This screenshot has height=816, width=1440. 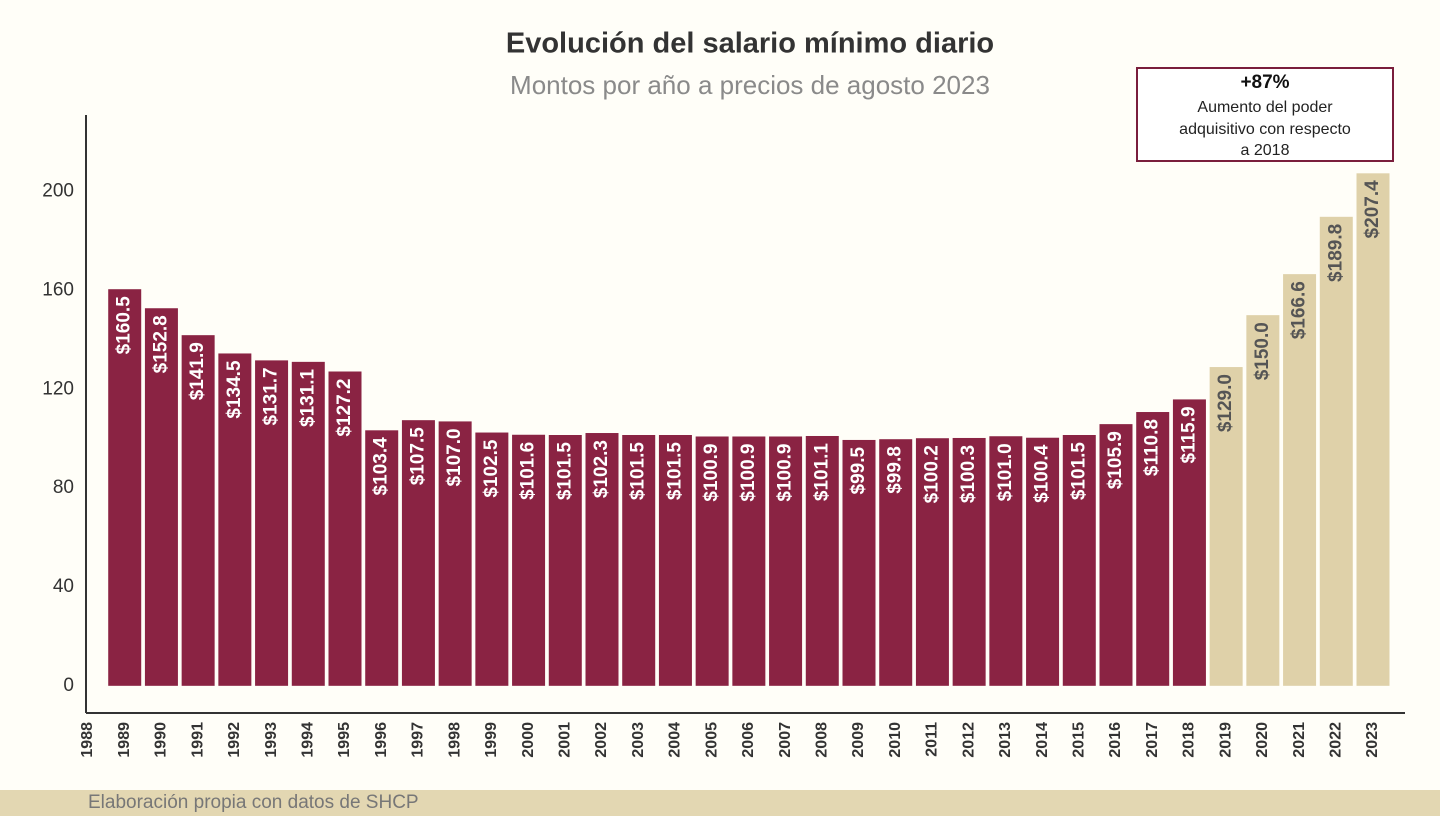 What do you see at coordinates (750, 85) in the screenshot?
I see `chart-subtitle: Montos por año a precios de agosto 2023` at bounding box center [750, 85].